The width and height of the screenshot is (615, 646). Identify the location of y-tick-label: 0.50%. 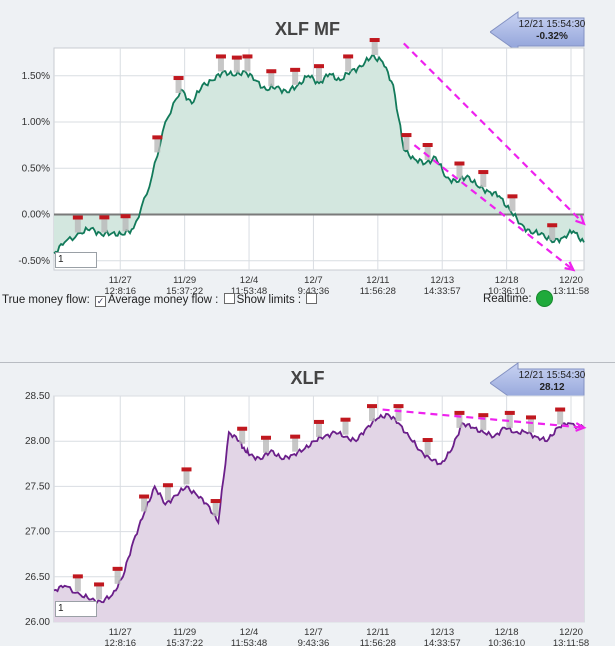
(36, 168).